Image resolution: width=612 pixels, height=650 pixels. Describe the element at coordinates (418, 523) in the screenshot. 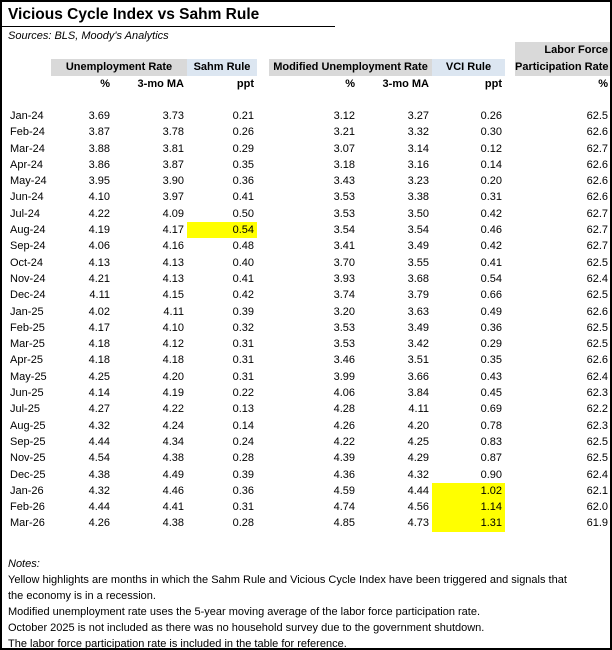

I see `value-cell: 4.73` at that location.